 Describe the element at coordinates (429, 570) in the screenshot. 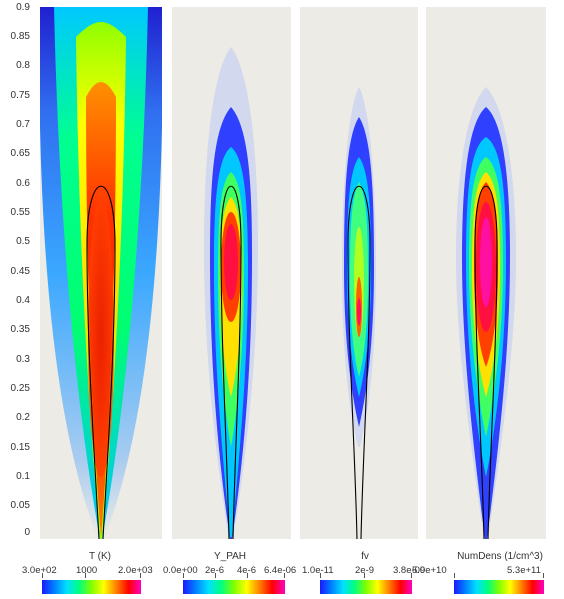

I see `colorbar-min-label: 5.0e+10` at that location.